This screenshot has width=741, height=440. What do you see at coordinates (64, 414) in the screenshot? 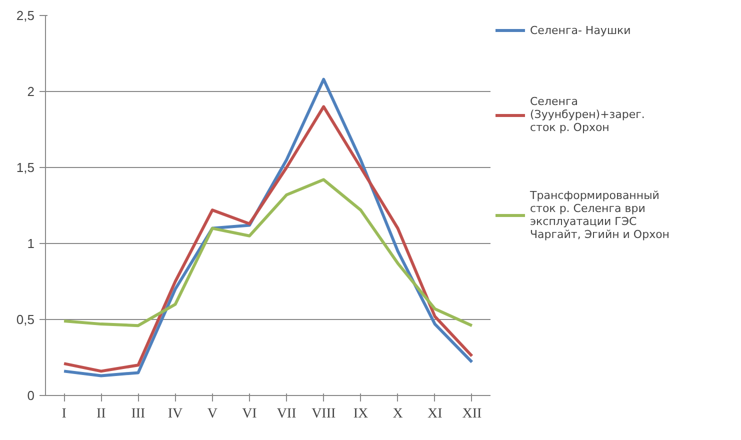
I see `x-tick-label: I` at bounding box center [64, 414].